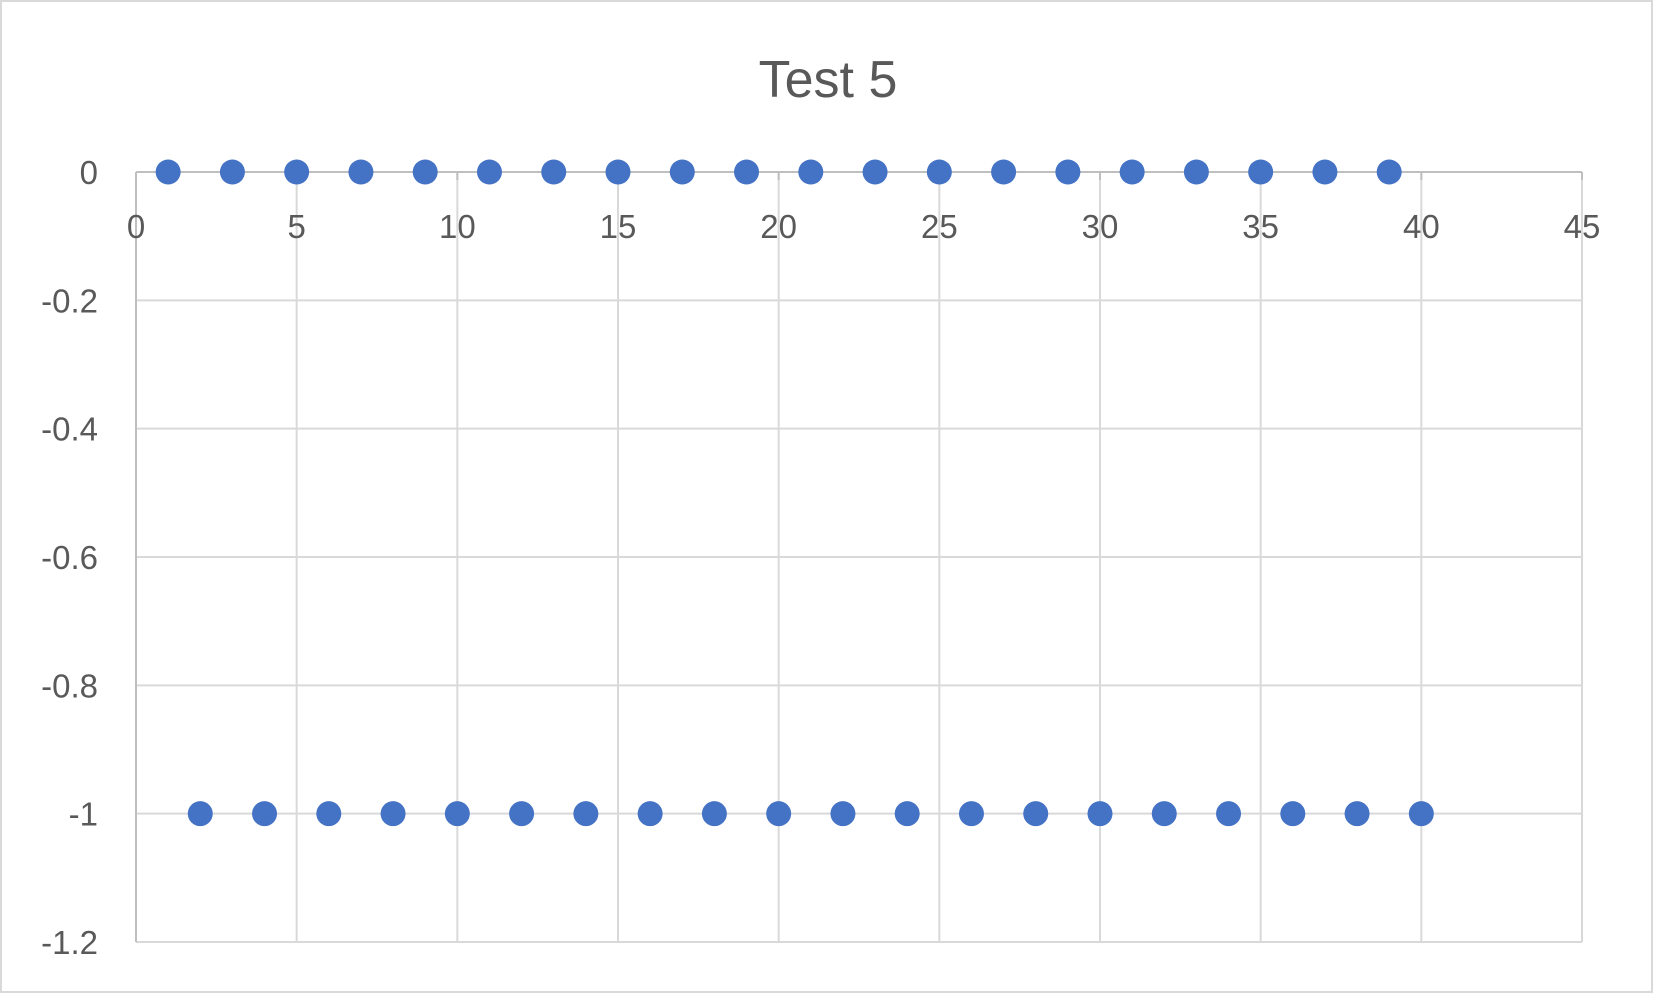 The height and width of the screenshot is (995, 1653). What do you see at coordinates (136, 226) in the screenshot?
I see `x-tick-label: 0` at bounding box center [136, 226].